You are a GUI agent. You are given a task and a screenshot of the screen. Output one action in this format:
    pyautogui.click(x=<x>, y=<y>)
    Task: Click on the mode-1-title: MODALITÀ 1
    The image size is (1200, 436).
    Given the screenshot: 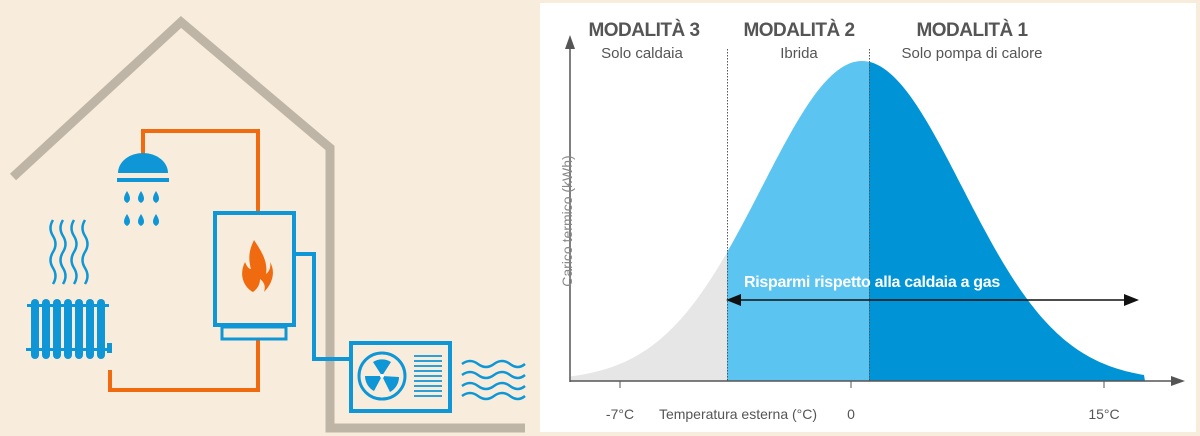 What is the action you would take?
    pyautogui.click(x=972, y=30)
    